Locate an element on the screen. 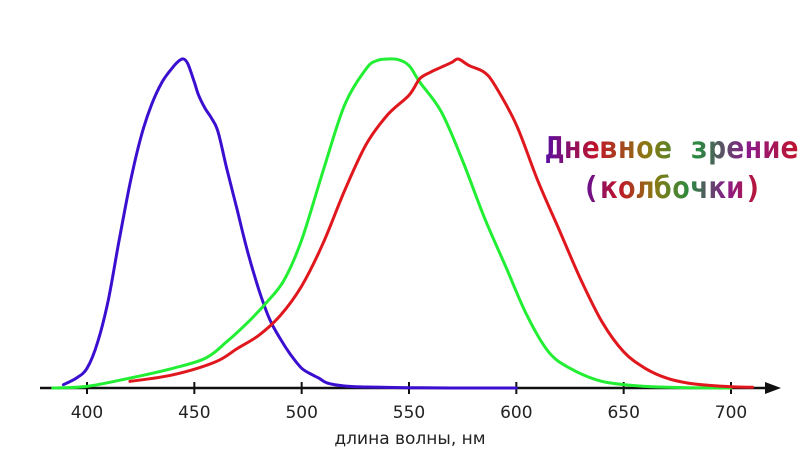  x-tick-label: 600 is located at coordinates (516, 413).